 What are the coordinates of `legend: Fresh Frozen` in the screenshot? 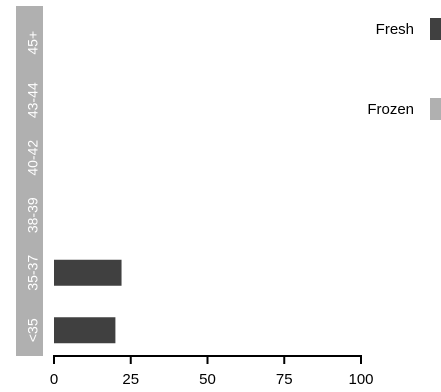 It's located at (404, 69).